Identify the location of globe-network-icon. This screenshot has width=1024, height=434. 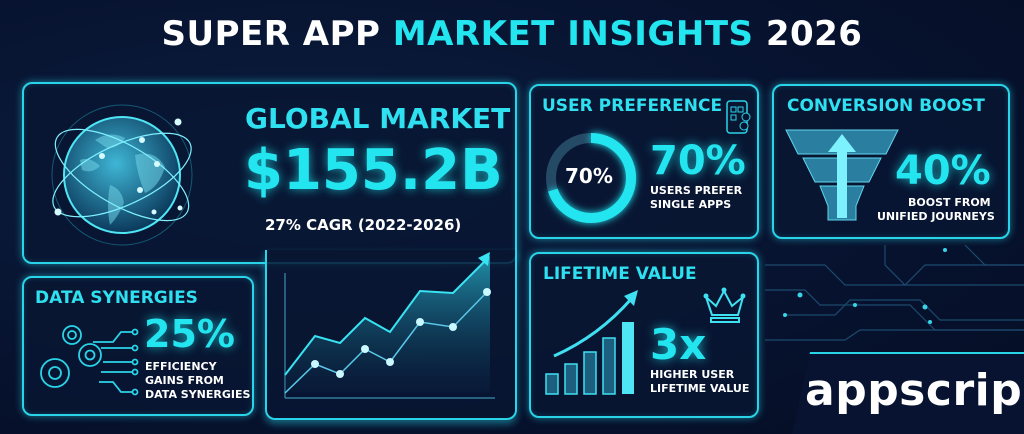
(122, 175).